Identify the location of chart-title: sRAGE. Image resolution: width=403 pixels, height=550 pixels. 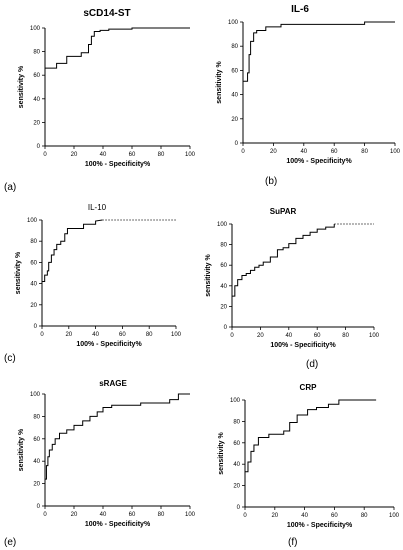
(113, 383).